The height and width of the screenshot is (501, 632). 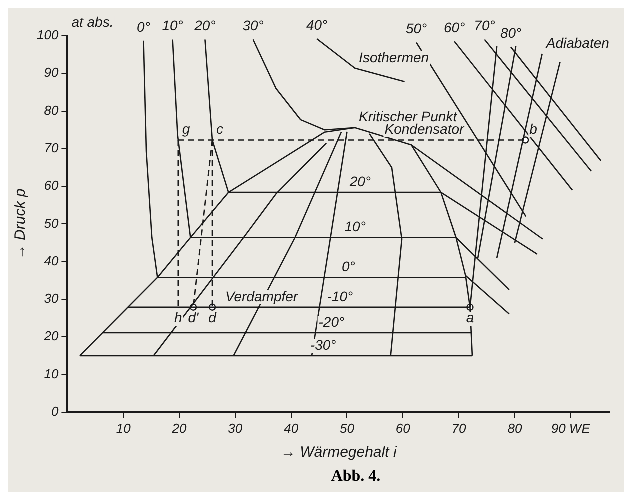 What do you see at coordinates (52, 186) in the screenshot?
I see `y-tick-label: 60` at bounding box center [52, 186].